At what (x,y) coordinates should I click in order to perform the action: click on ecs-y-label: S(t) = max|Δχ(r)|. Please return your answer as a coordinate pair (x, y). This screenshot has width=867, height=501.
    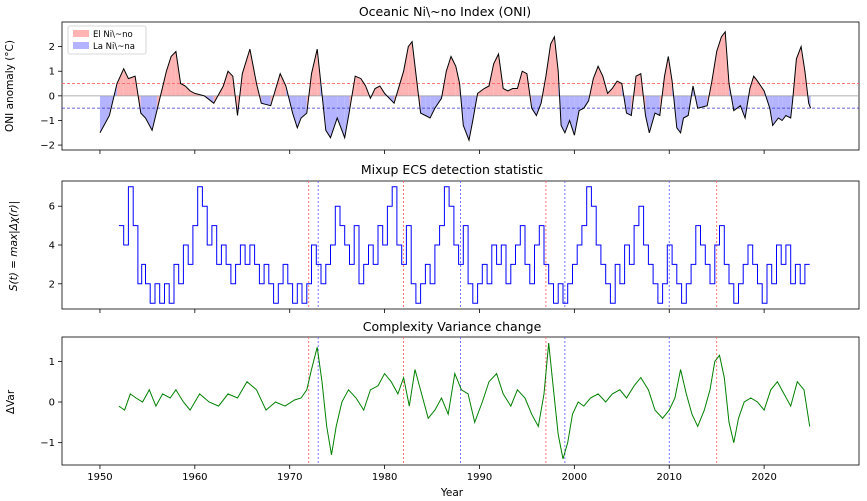
    Looking at the image, I should click on (14, 246).